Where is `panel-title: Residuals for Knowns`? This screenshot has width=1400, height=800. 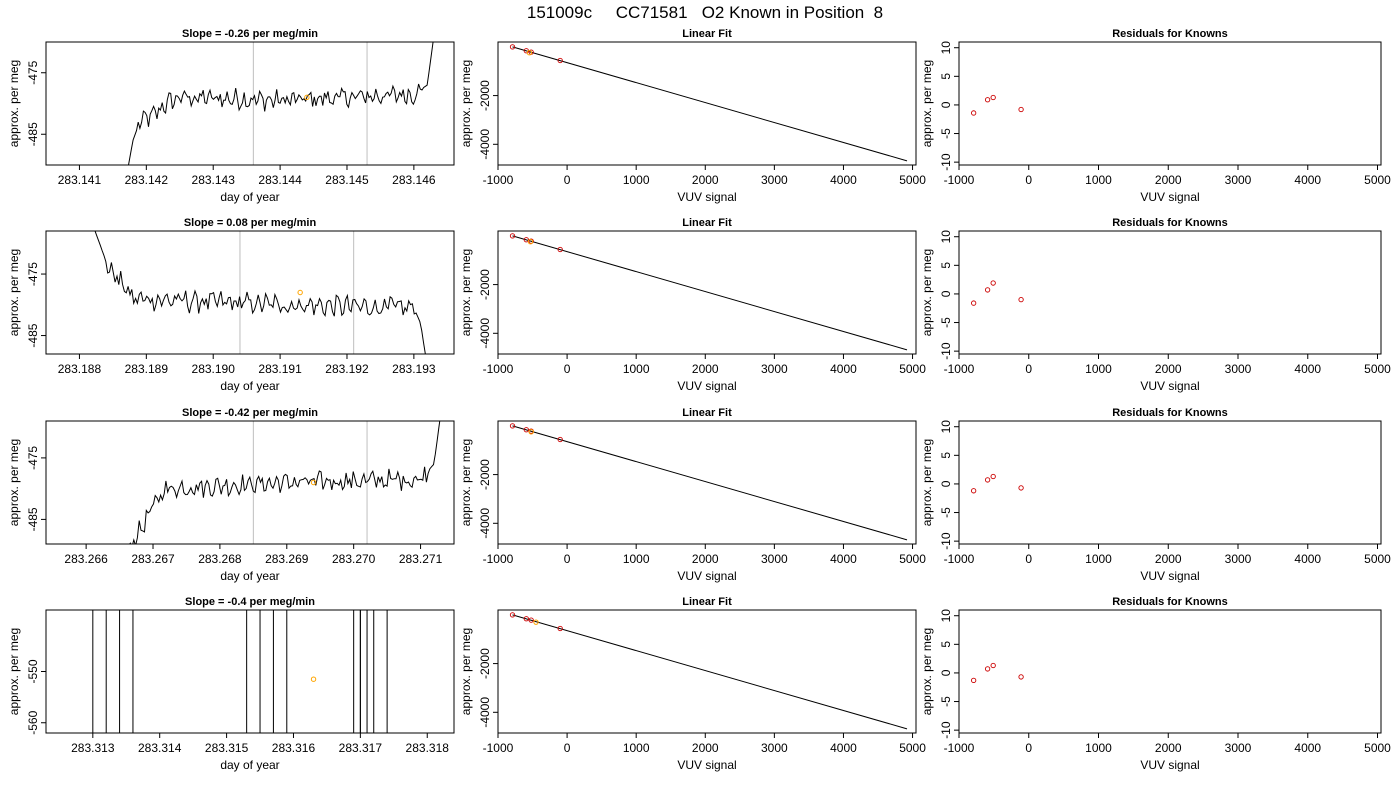 panel-title: Residuals for Knowns is located at coordinates (1170, 223).